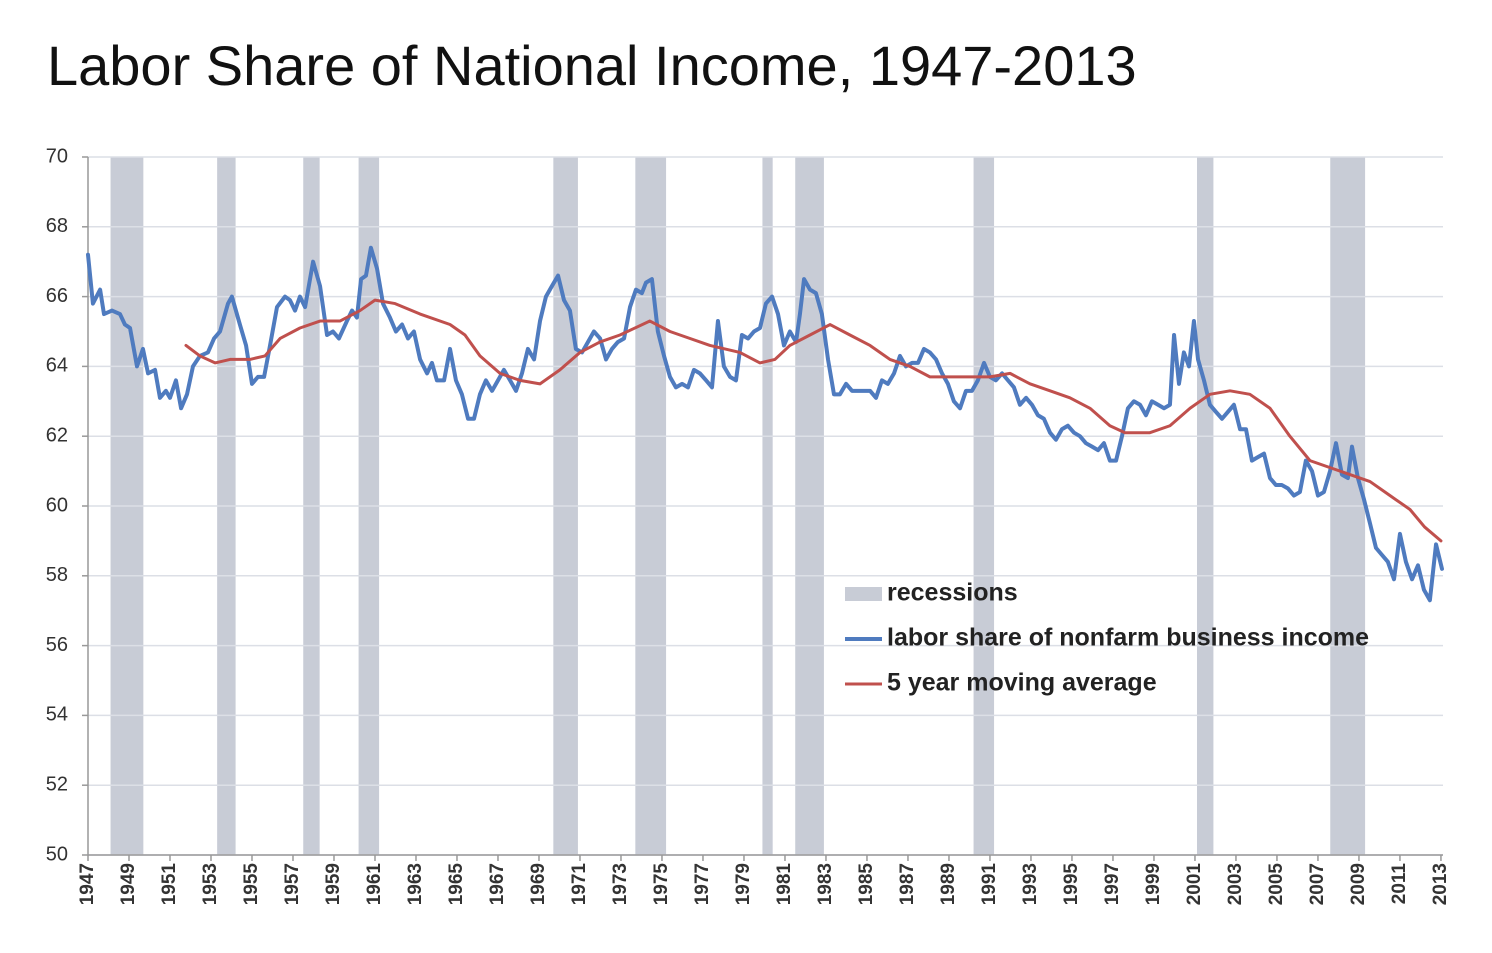 The image size is (1492, 953). I want to click on x-tick-label: 1987, so click(907, 884).